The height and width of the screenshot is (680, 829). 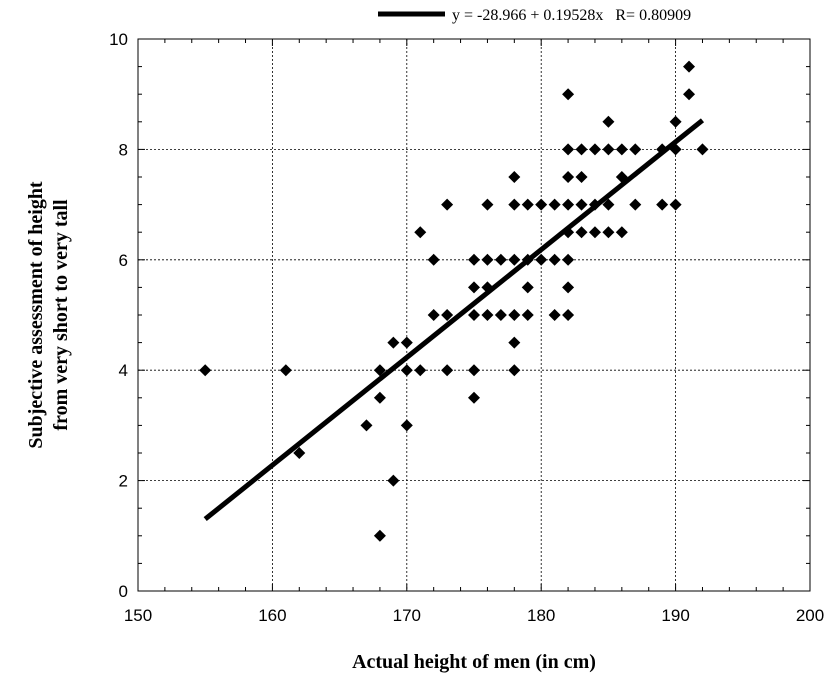 I want to click on x-tick-label: 200, so click(x=810, y=615).